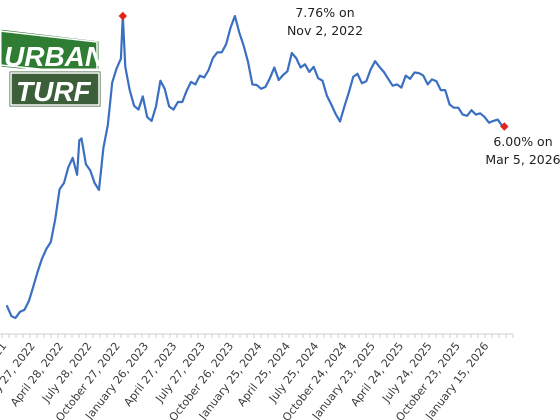 This screenshot has height=420, width=560. What do you see at coordinates (55, 56) in the screenshot?
I see `logo-line1: URBAN` at bounding box center [55, 56].